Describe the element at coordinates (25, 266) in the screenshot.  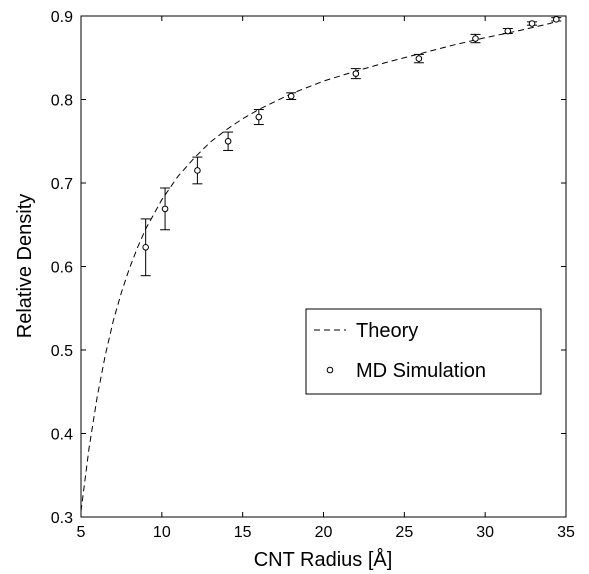
I see `y-axis-label: Relative Density` at that location.